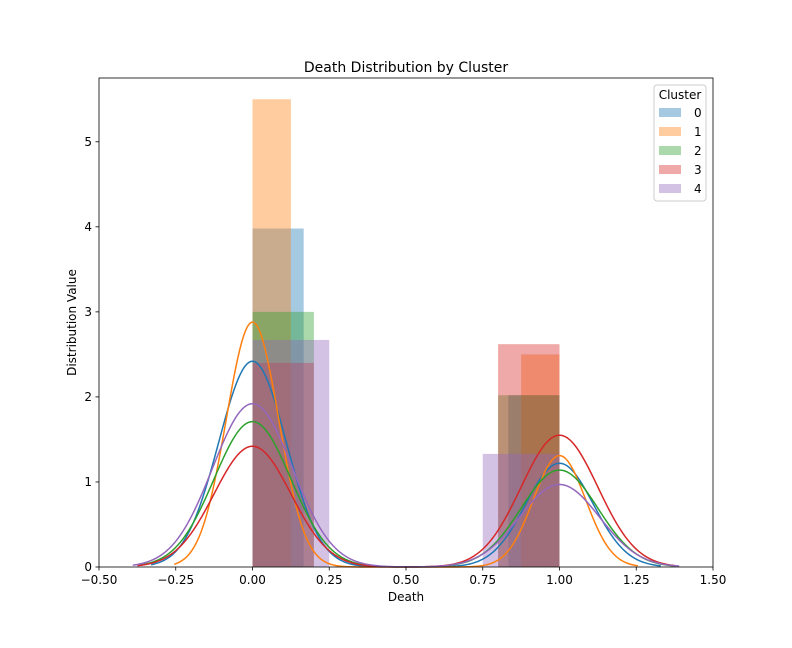  Describe the element at coordinates (72, 322) in the screenshot. I see `y-axis-label: Distribution Value` at that location.